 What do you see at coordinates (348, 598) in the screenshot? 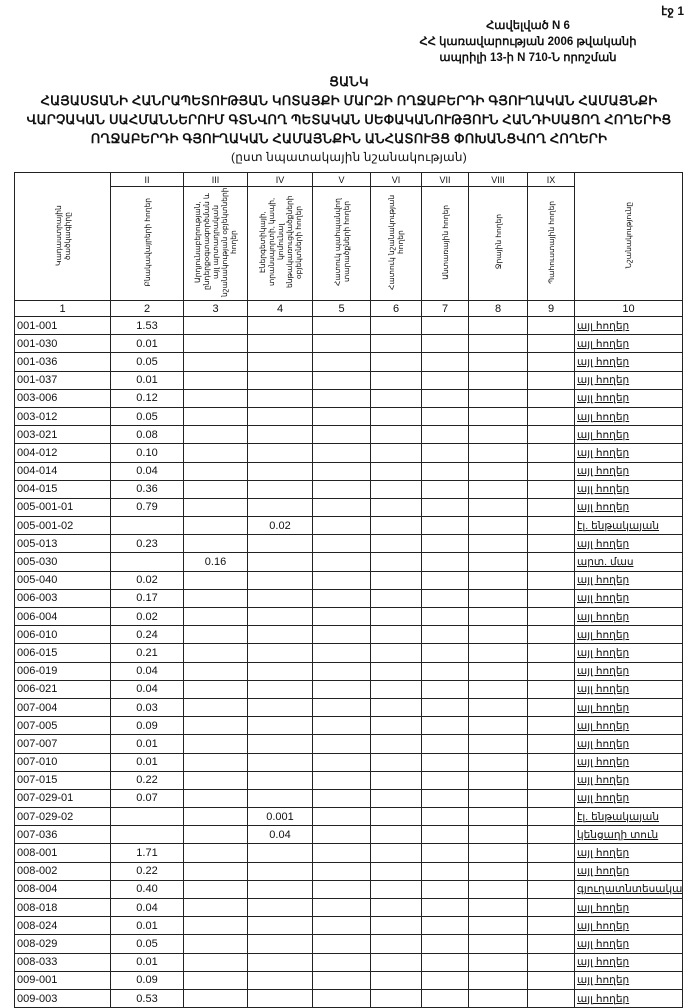
I see `table-row: 006-003 0.17 այլ հողեր` at bounding box center [348, 598].